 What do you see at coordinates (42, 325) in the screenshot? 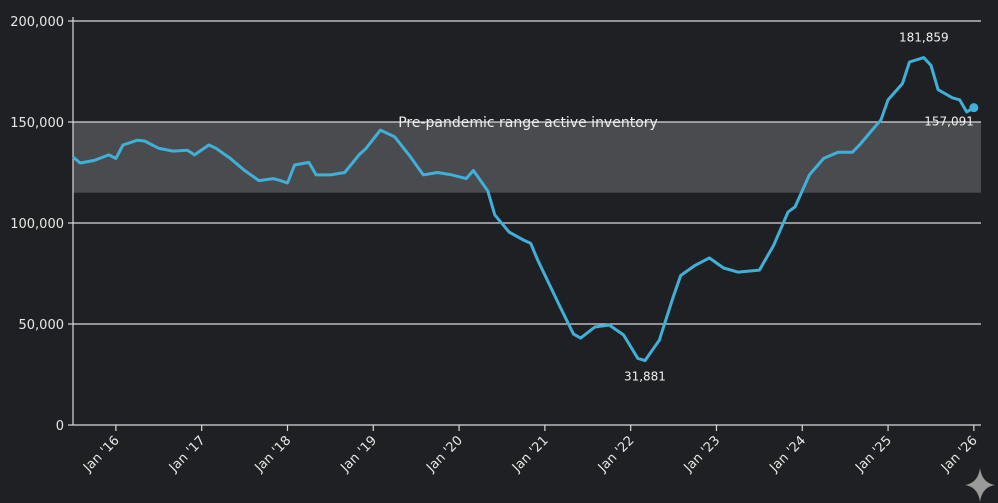
I see `y-tick-label: 50,000` at bounding box center [42, 325].